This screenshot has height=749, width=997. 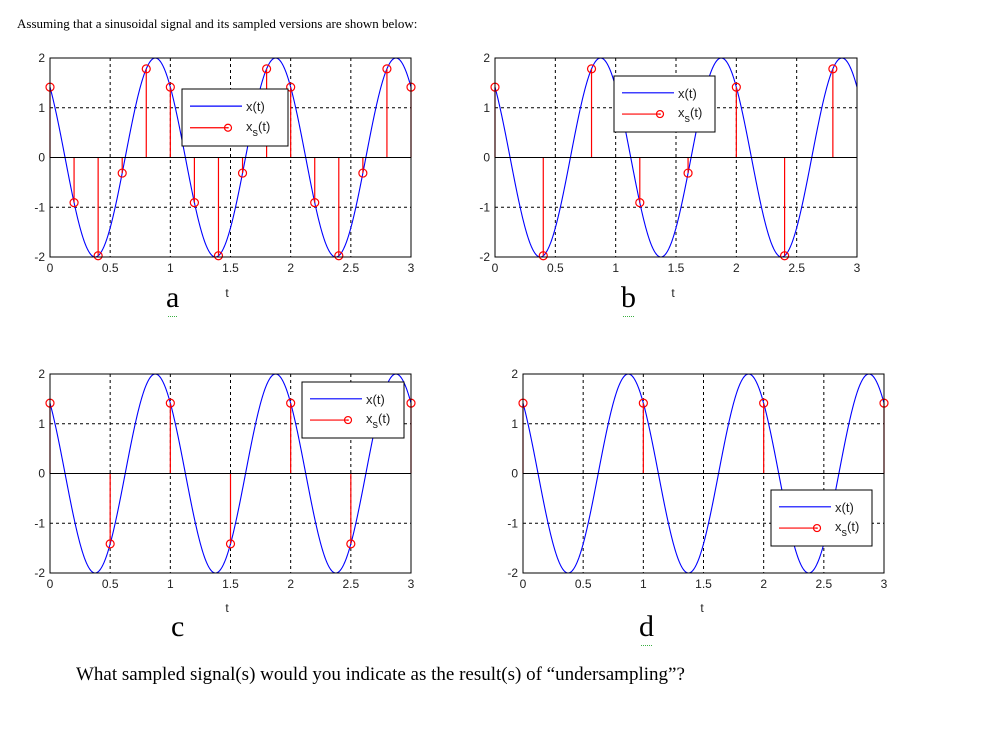 I want to click on panel-label-b: b, so click(x=628, y=300).